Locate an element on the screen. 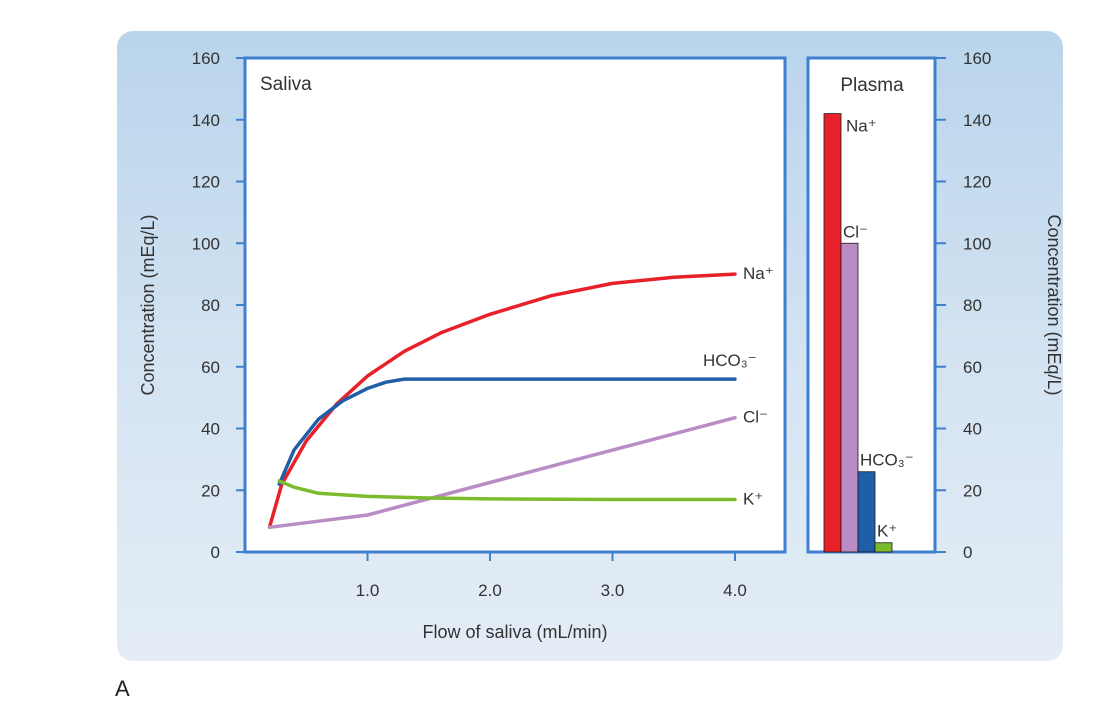  left-y-tick-label: 60 is located at coordinates (210, 367).